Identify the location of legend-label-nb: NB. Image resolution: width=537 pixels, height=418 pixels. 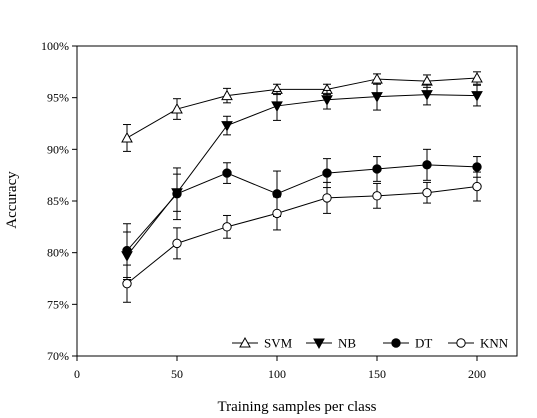
(347, 343).